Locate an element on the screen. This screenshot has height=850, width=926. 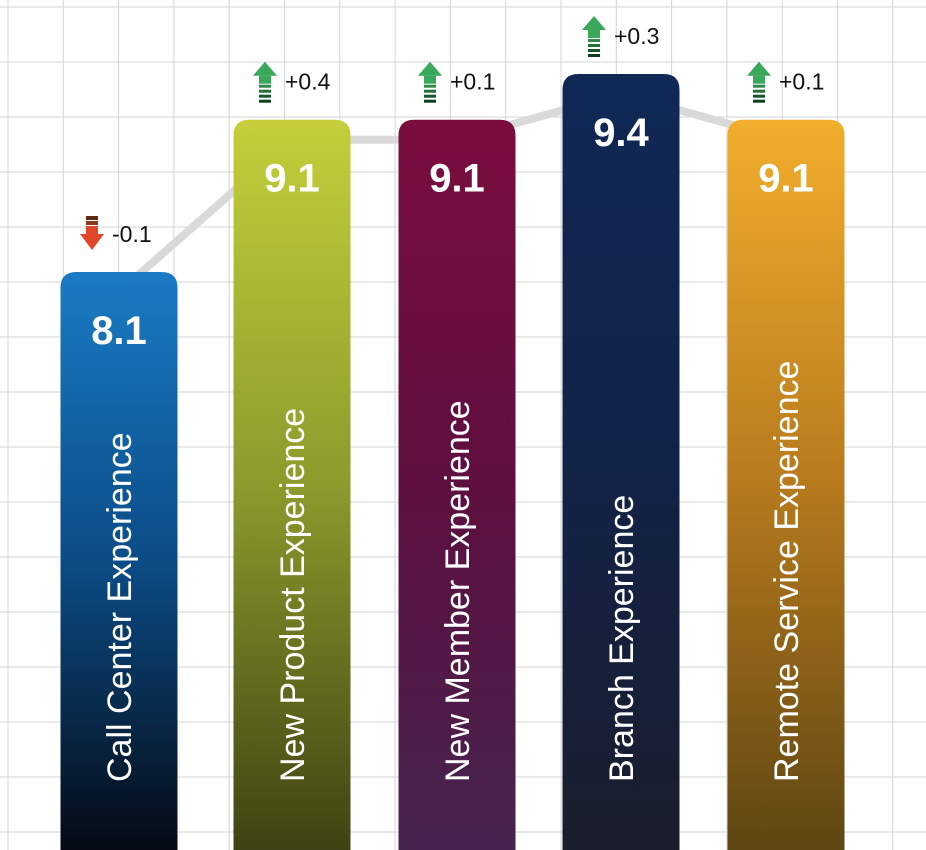
bar-category-label: Branch Experience is located at coordinates (622, 638).